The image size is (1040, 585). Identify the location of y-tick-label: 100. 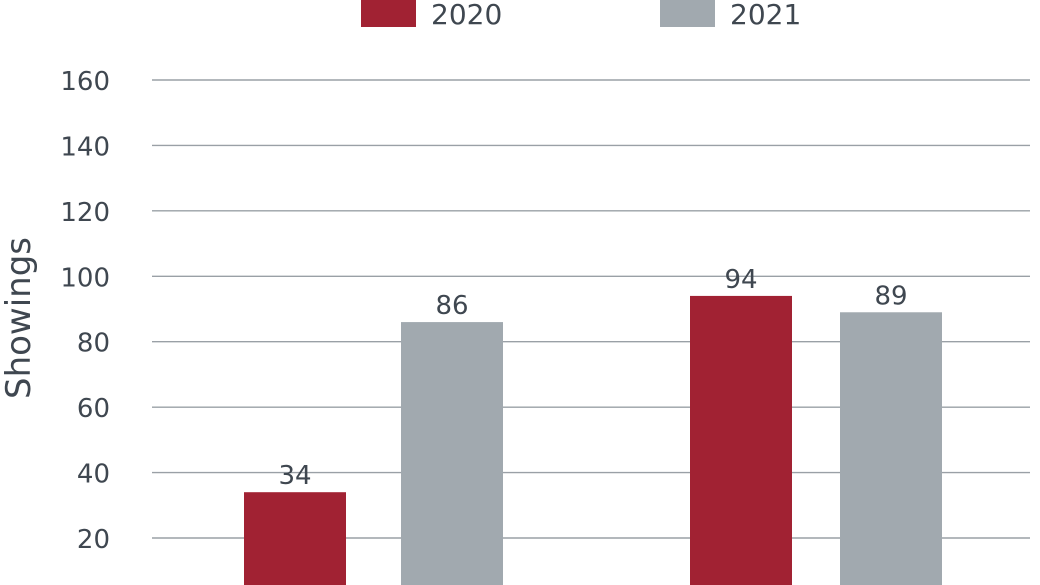
(85, 278).